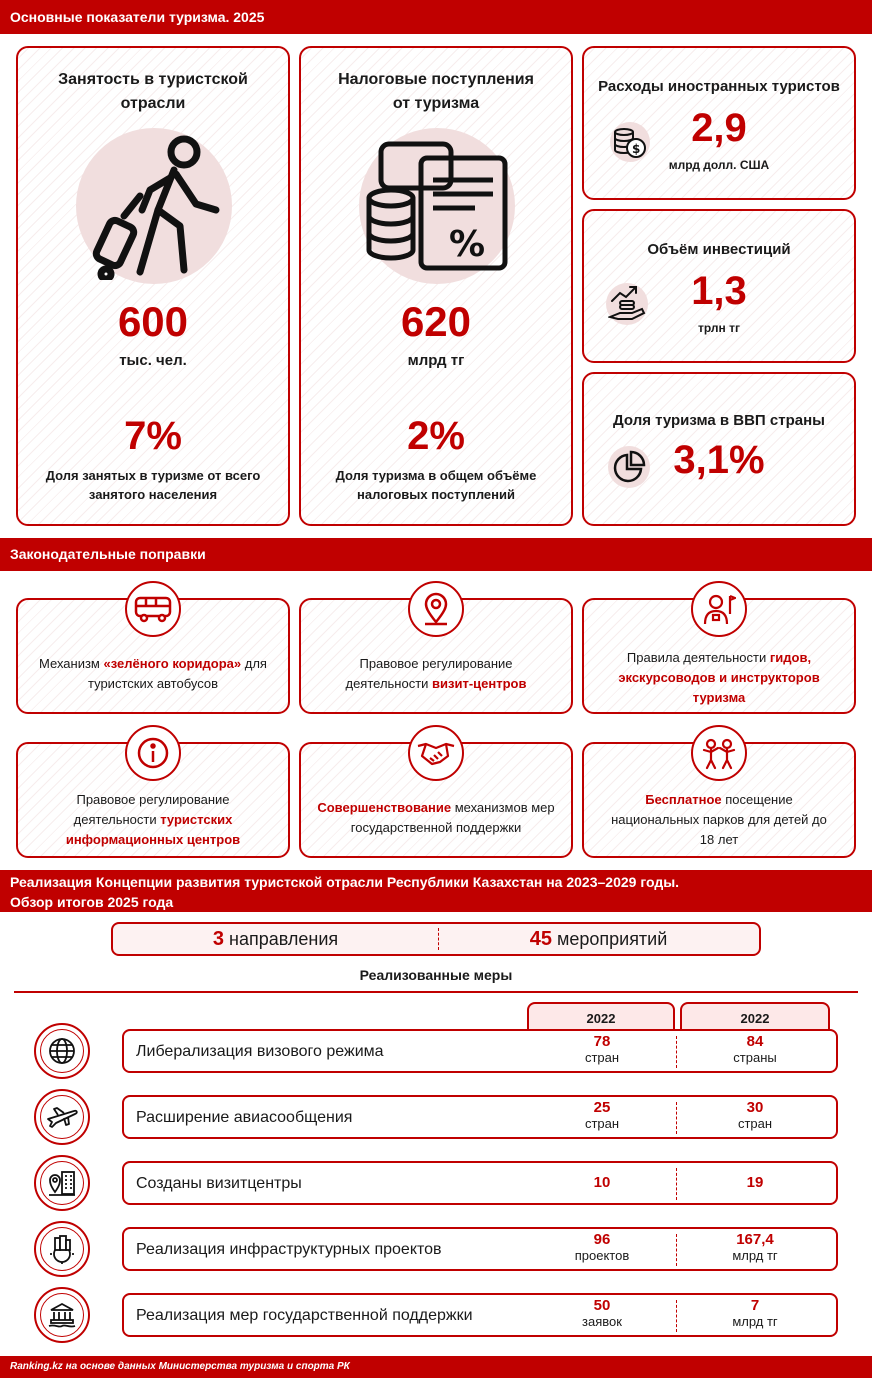 The height and width of the screenshot is (1378, 872). What do you see at coordinates (153, 321) in the screenshot?
I see `employment-value: 600` at bounding box center [153, 321].